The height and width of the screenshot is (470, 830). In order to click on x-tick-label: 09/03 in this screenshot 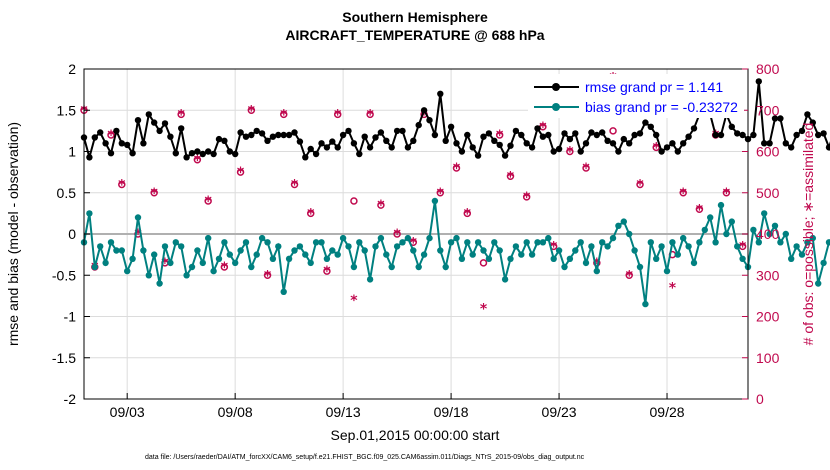, I will do `click(127, 412)`.